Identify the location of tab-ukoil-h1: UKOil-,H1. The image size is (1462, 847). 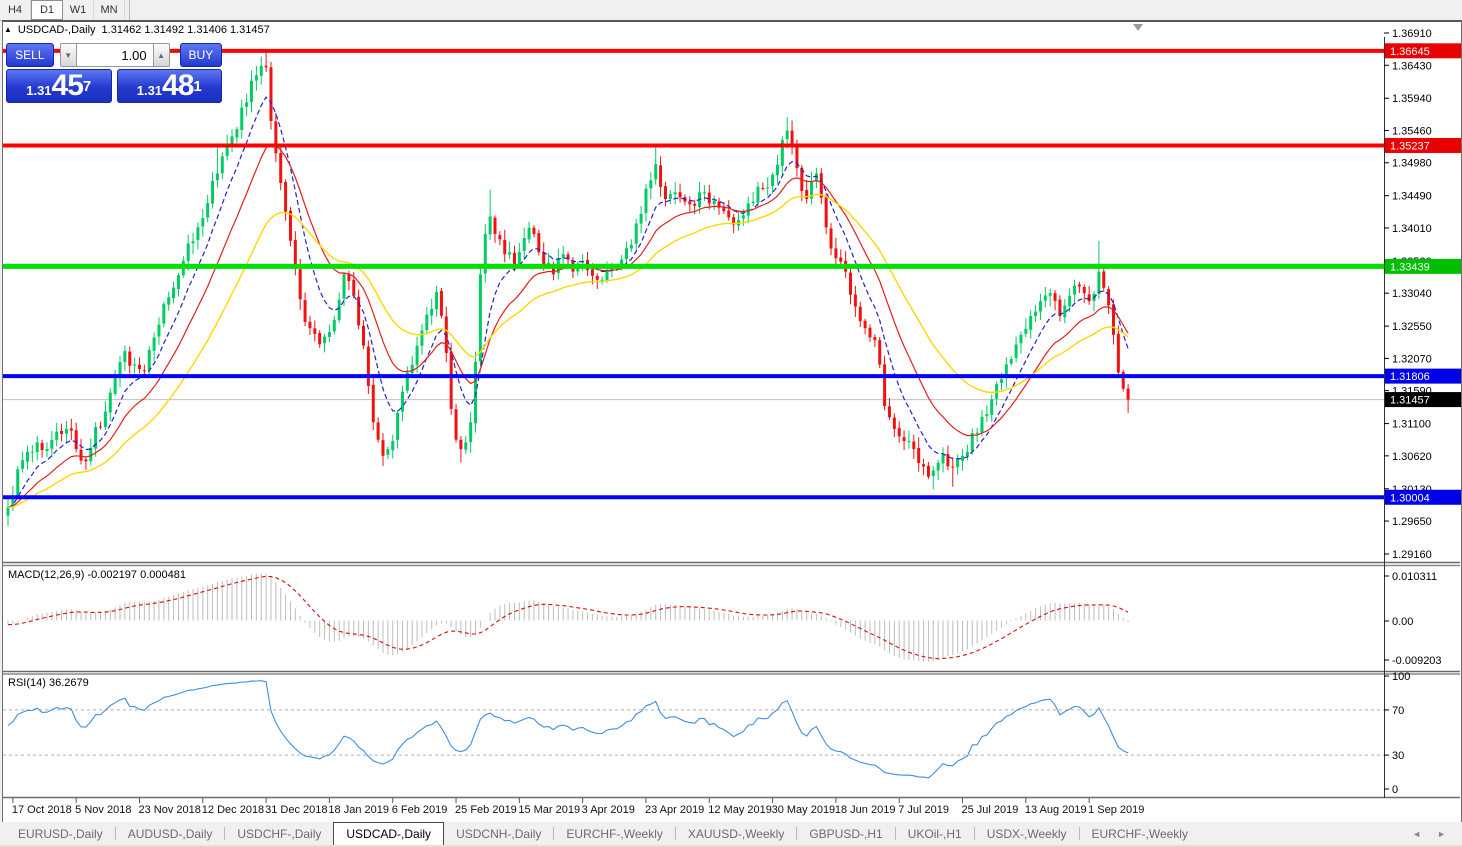
(934, 833).